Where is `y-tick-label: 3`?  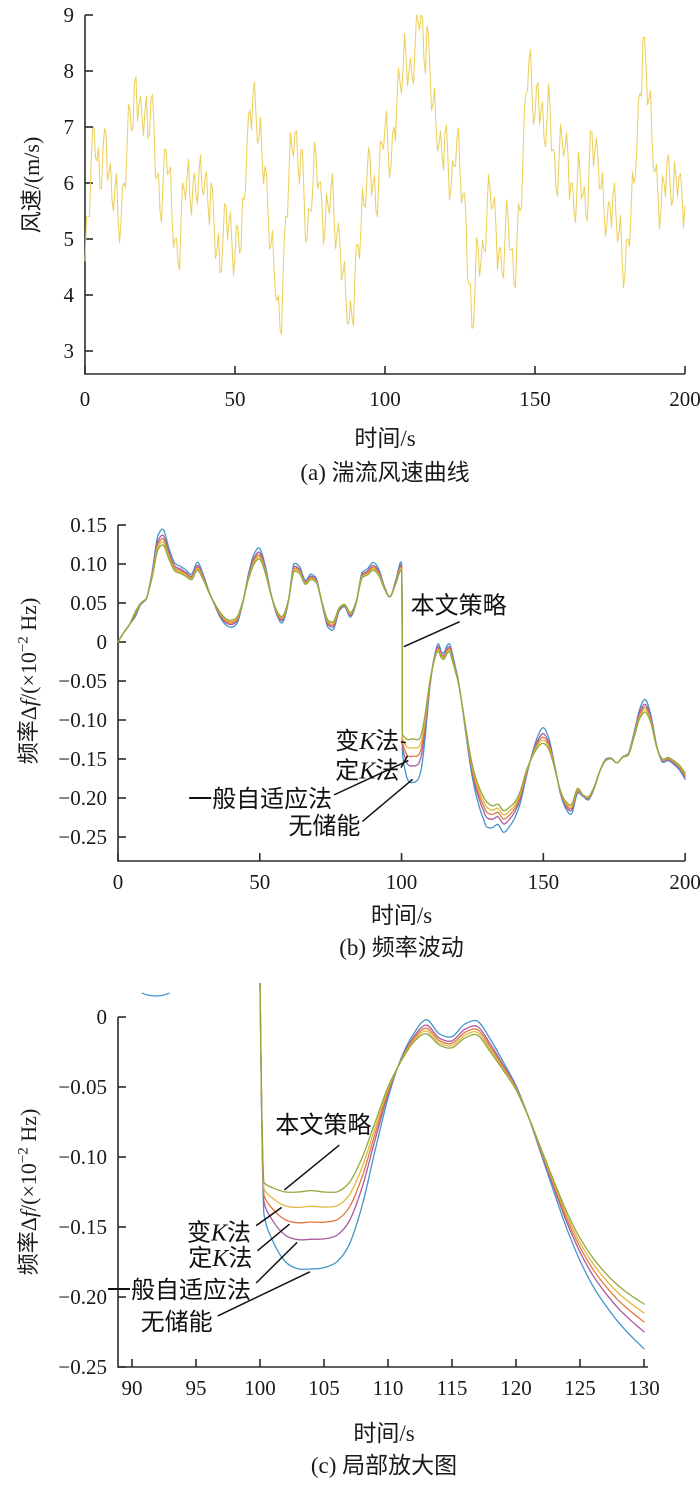 y-tick-label: 3 is located at coordinates (69, 351).